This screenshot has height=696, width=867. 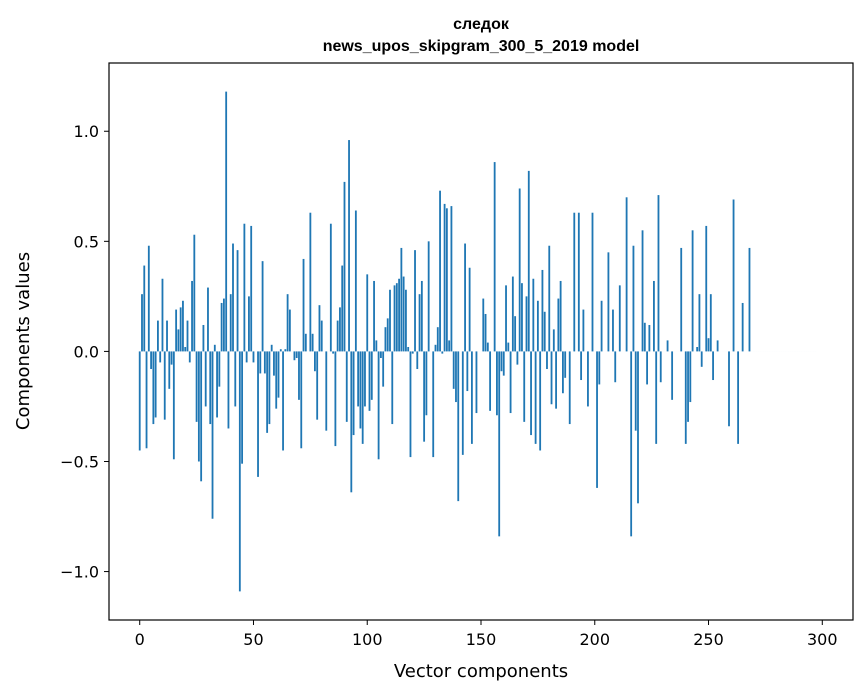 I want to click on chart-subtitle: news_upos_skipgram_300_5_2019 model, so click(x=481, y=46).